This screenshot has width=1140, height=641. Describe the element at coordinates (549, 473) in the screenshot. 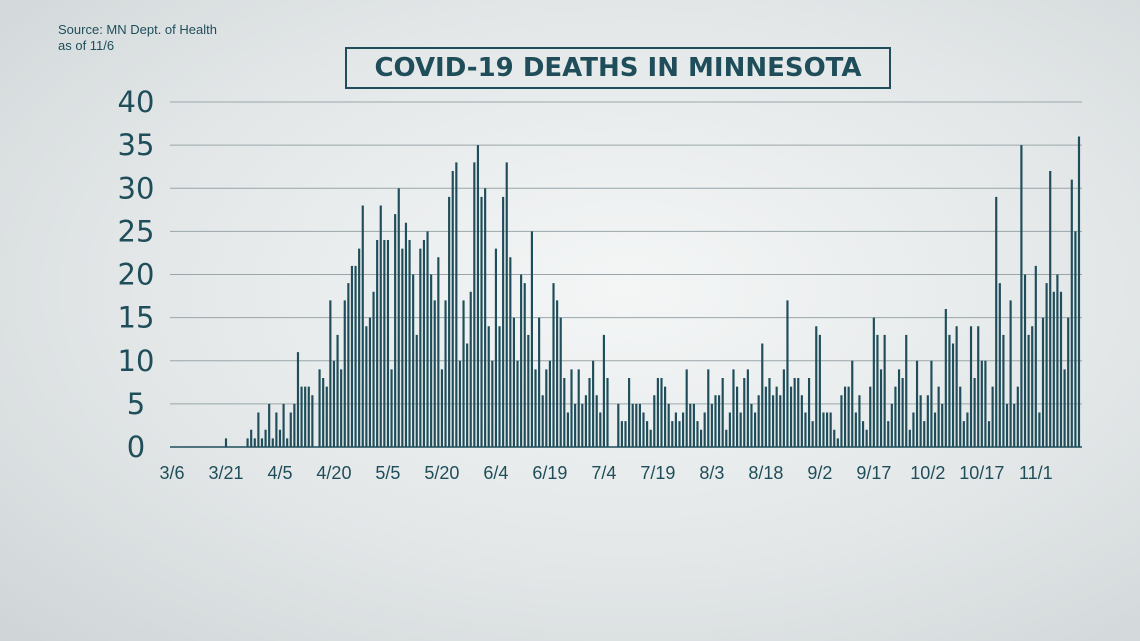

I see `x-tick-label: 6/19` at that location.